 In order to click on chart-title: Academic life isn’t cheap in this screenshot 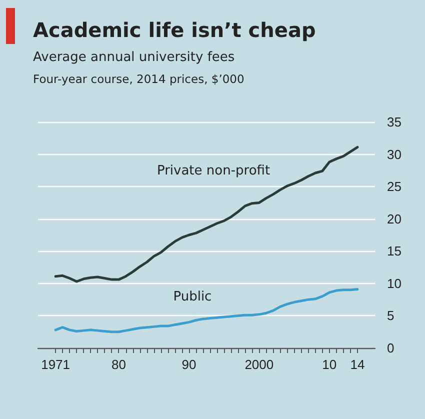, I will do `click(174, 30)`.